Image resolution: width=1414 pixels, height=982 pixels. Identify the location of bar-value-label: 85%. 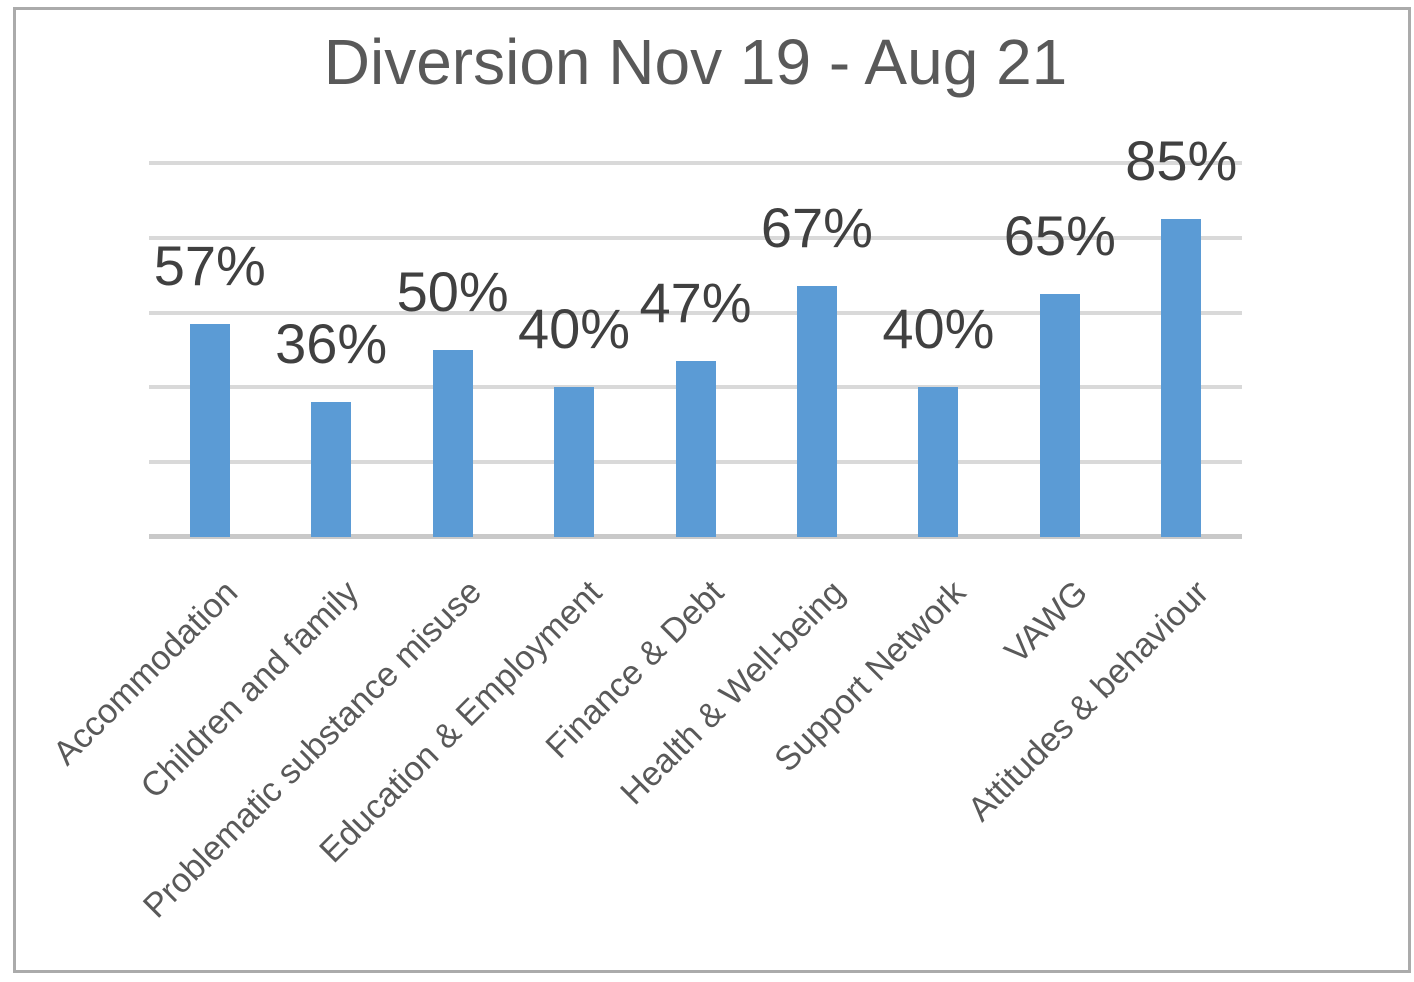
(1181, 161).